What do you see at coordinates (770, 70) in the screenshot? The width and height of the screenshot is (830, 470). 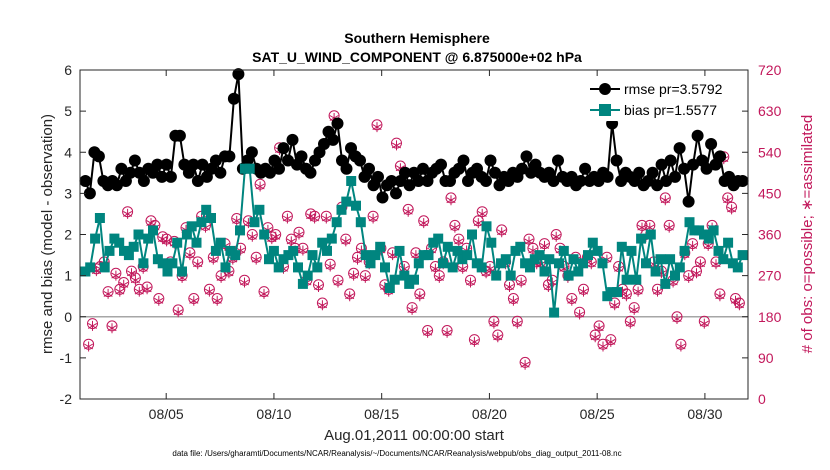 I see `y2-tick-label: 720` at bounding box center [770, 70].